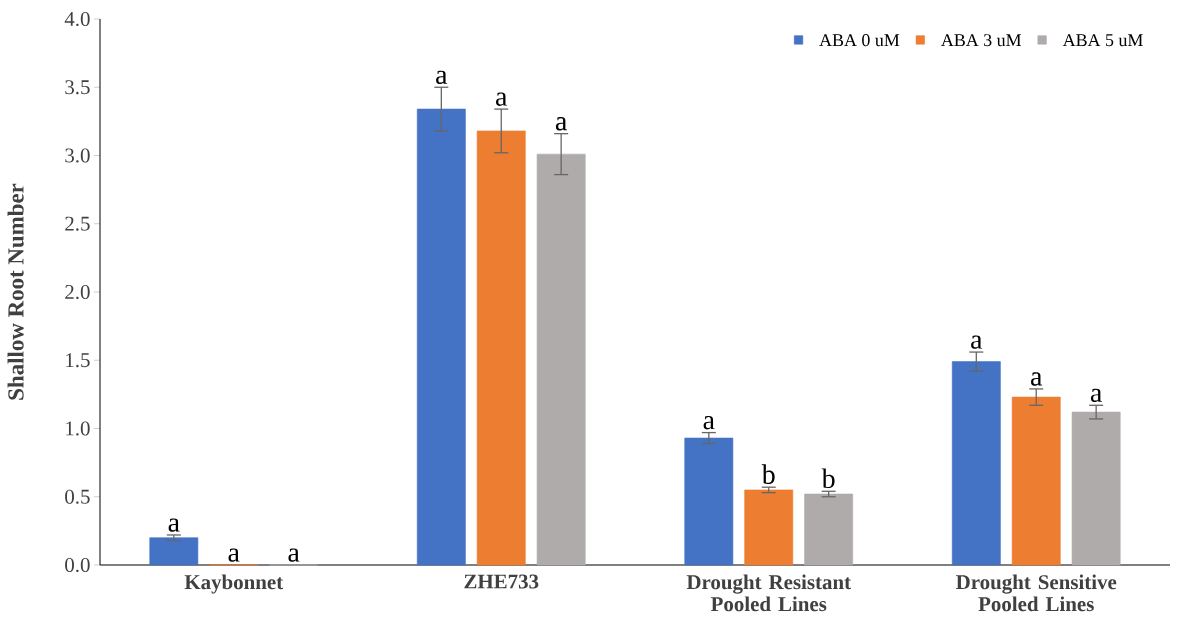  What do you see at coordinates (768, 593) in the screenshot?
I see `x-tick-label: Drought Resistant Pooled Lines` at bounding box center [768, 593].